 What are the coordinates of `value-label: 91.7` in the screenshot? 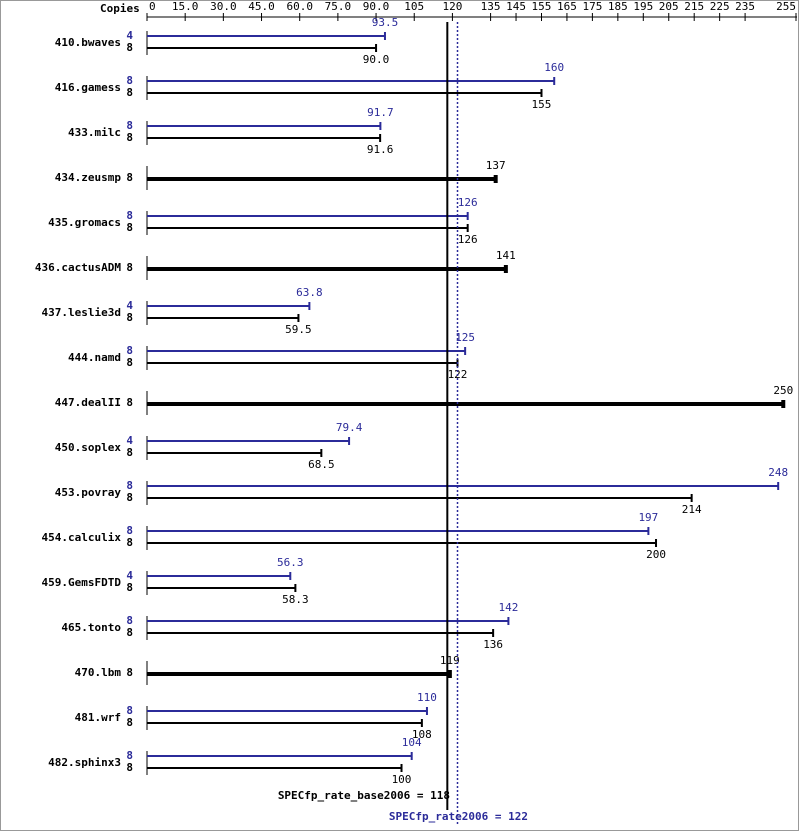 It's located at (380, 112).